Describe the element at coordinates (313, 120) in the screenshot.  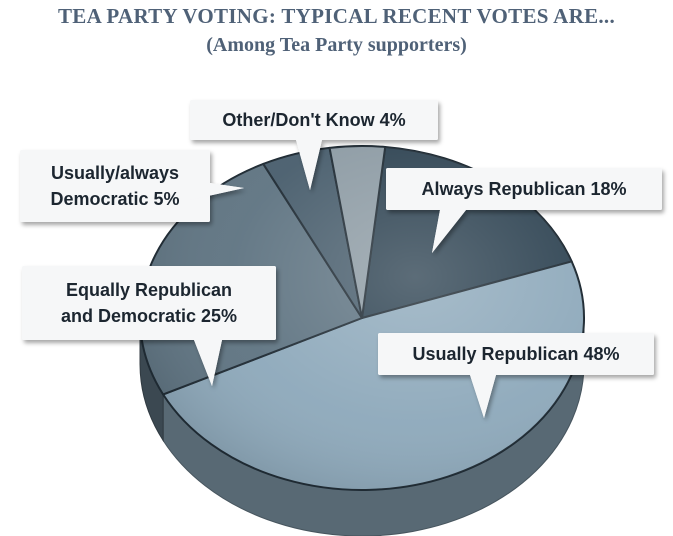
I see `slice-label-text: Other/Don't Know 4%` at that location.